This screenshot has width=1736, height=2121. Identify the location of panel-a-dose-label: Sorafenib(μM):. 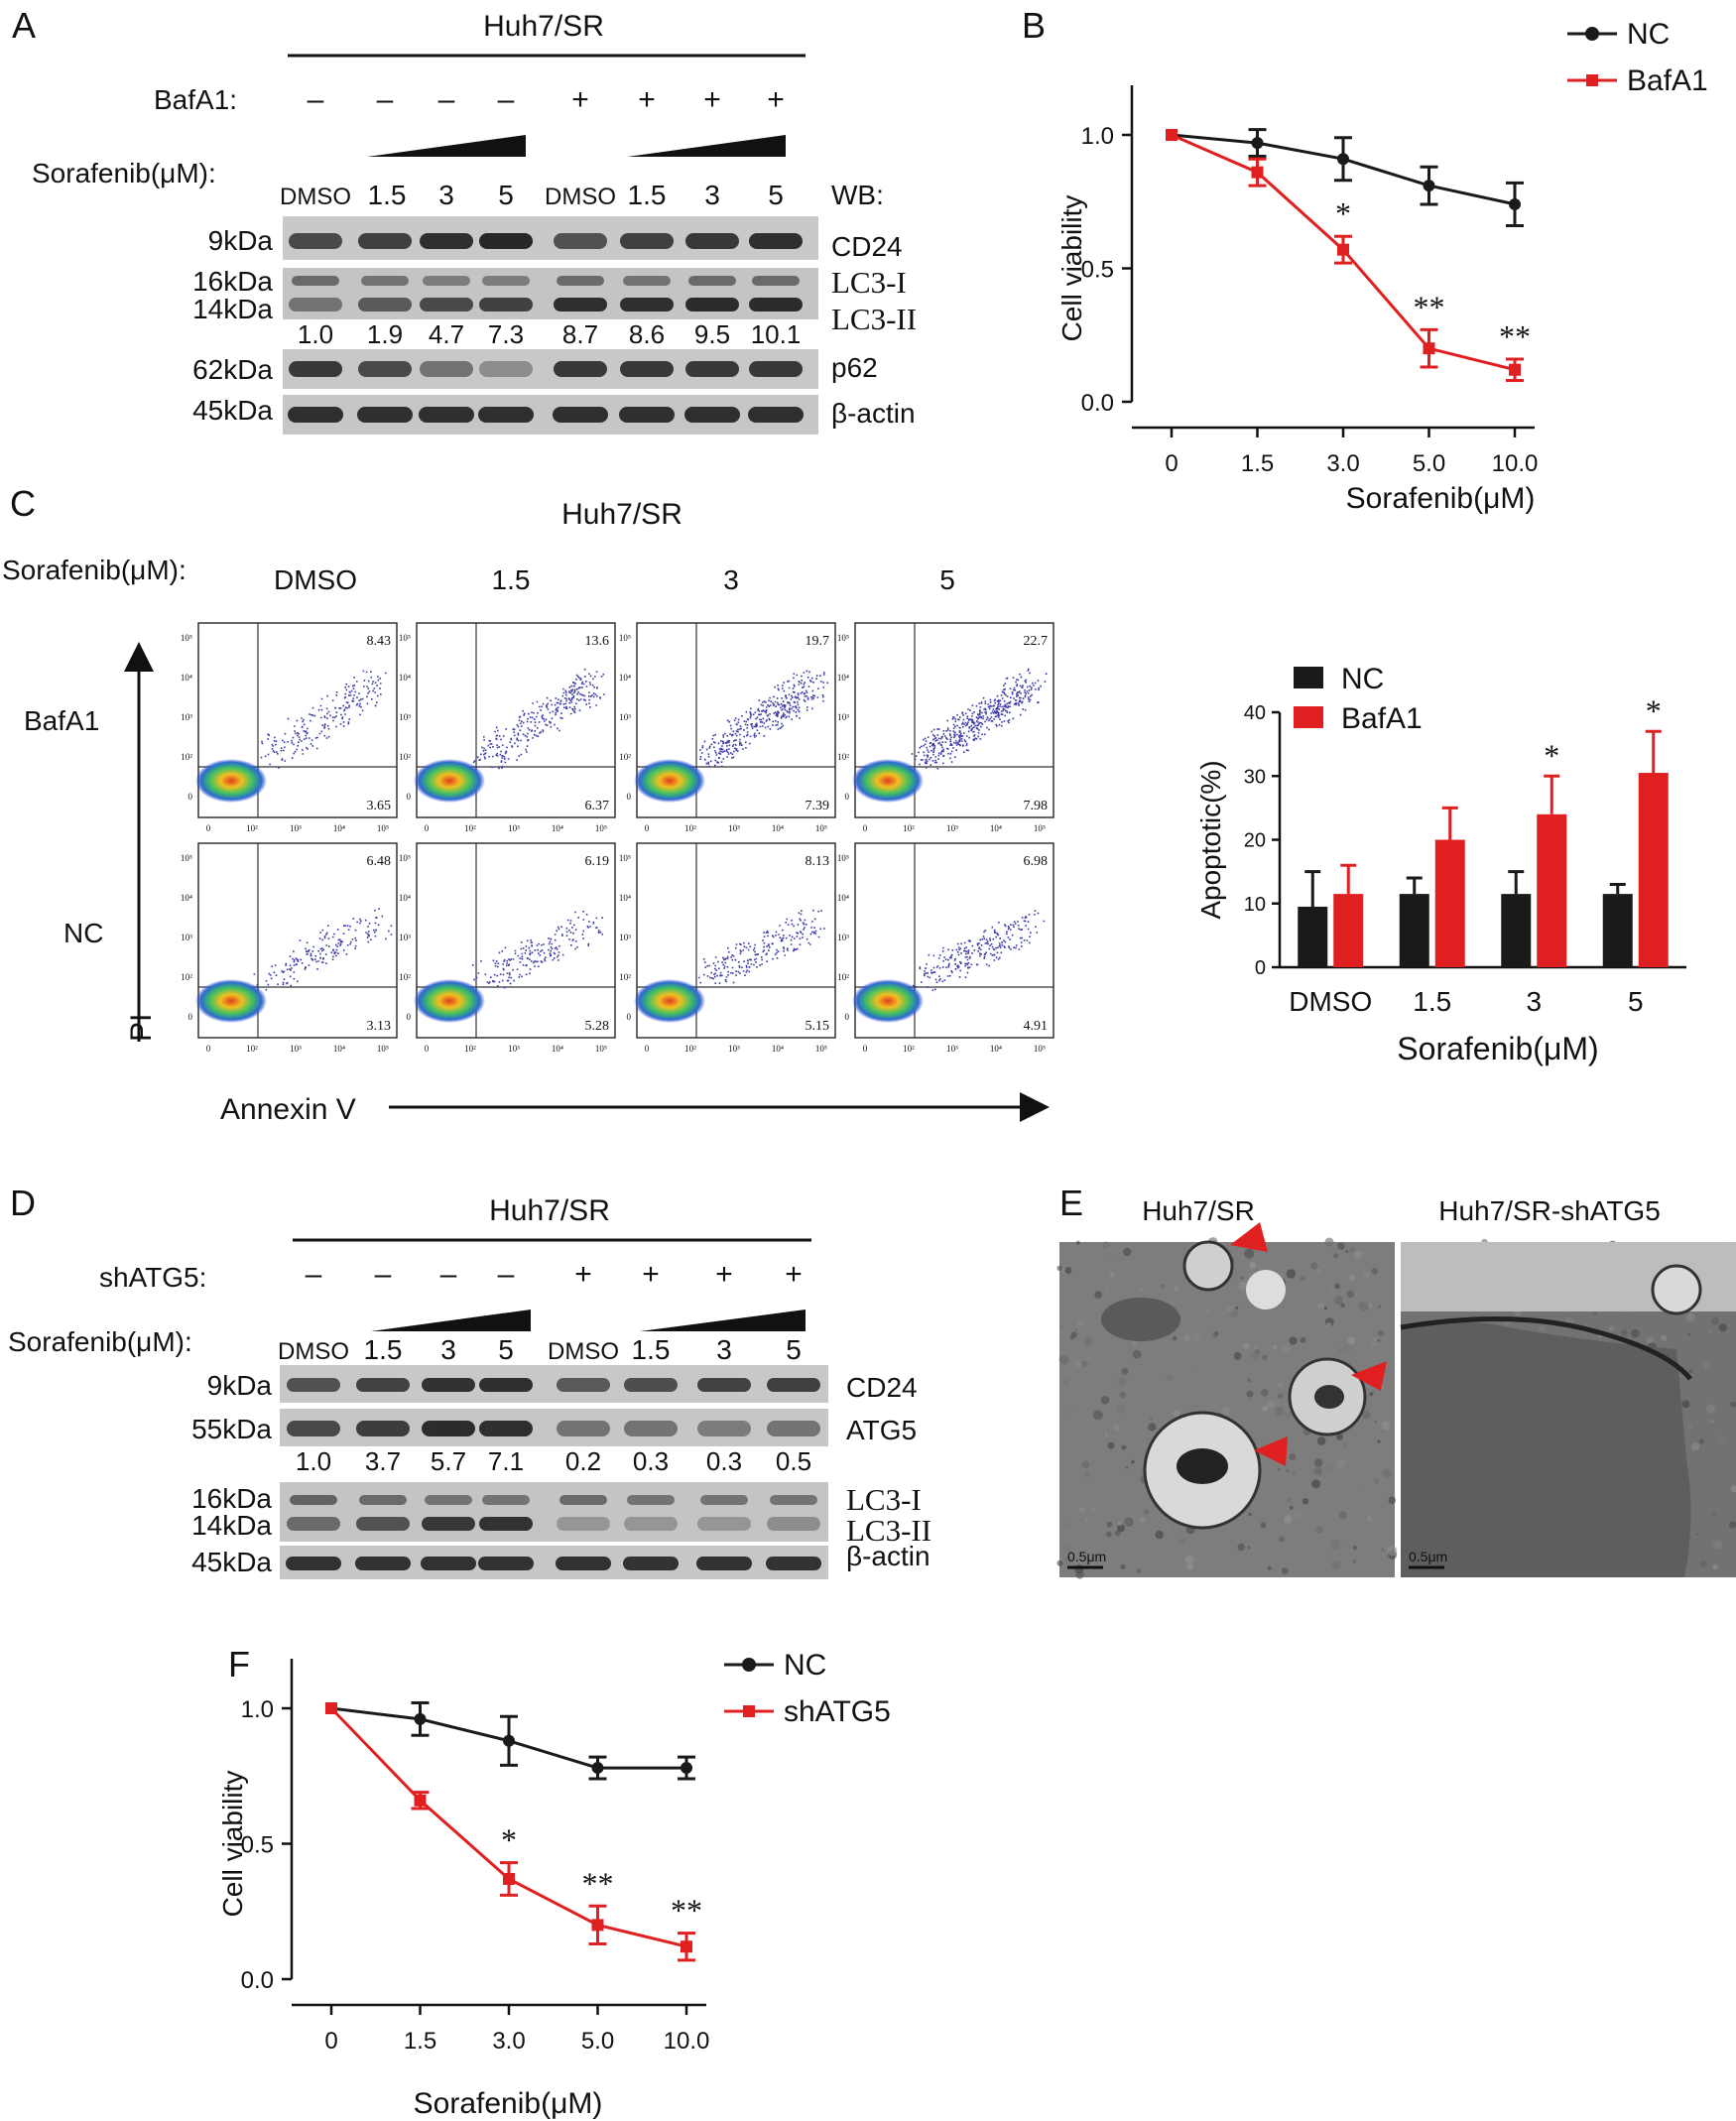
(124, 173).